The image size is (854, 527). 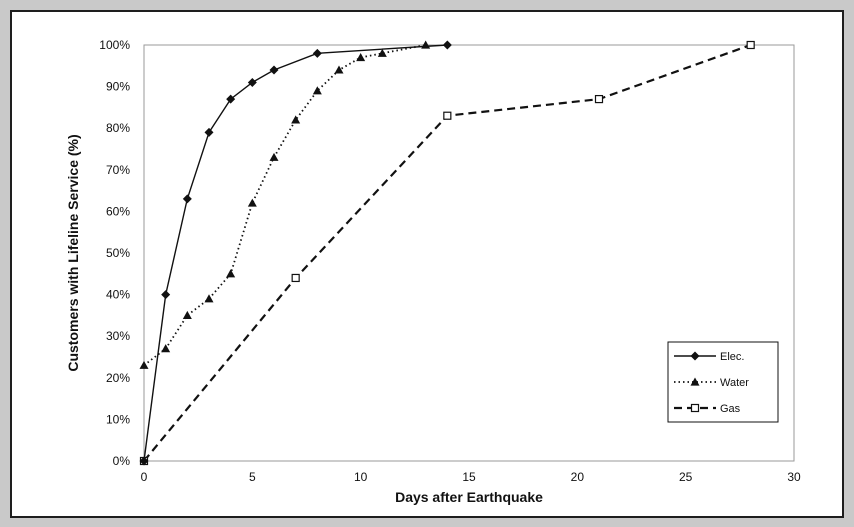 I want to click on x-tick-label: 10, so click(x=361, y=477).